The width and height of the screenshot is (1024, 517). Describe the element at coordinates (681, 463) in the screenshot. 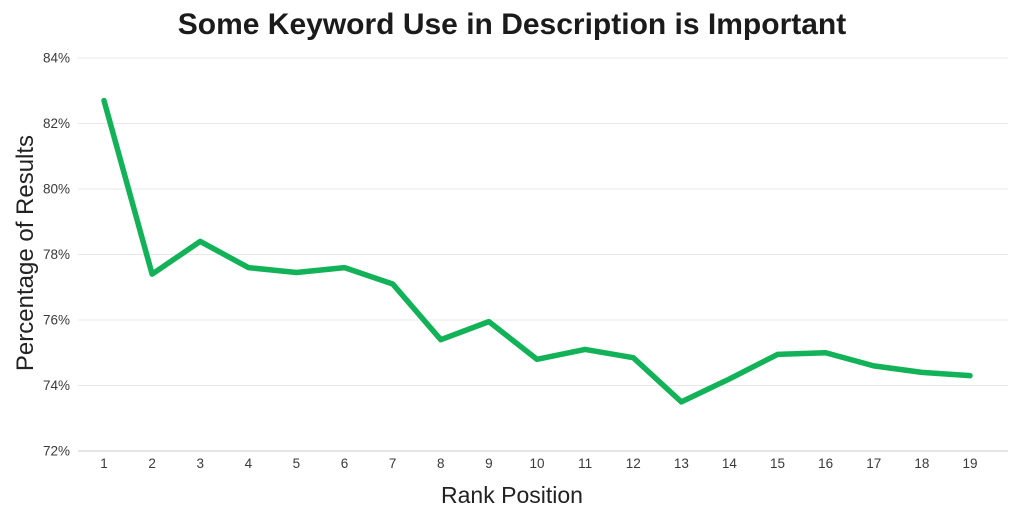

I see `x-tick-label: 13` at that location.